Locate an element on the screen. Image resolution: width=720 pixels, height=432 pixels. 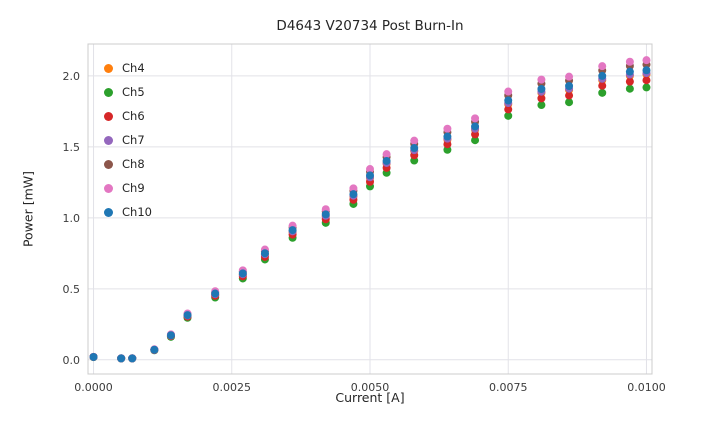
legend-item-ch4: Ch4 is located at coordinates (128, 68).